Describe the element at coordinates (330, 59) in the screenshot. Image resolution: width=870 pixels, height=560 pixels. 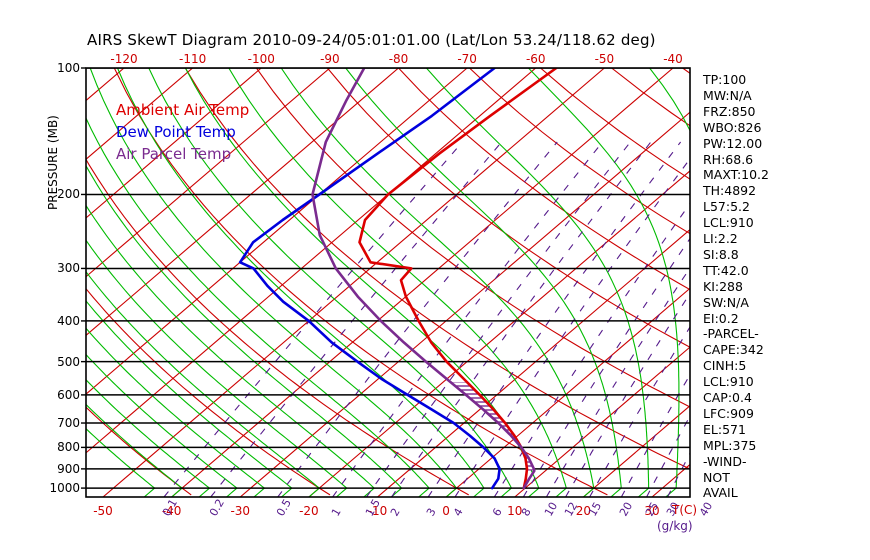
I see `top-temp-tick: -90` at that location.